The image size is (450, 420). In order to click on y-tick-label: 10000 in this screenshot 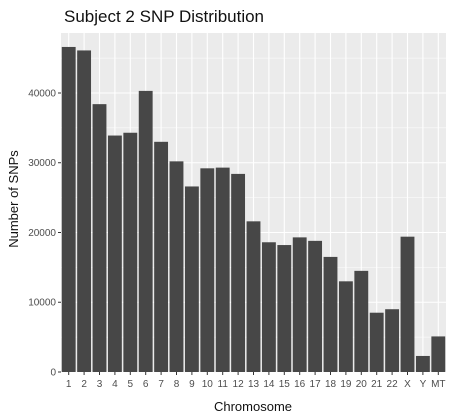, I will do `click(42, 303)`.